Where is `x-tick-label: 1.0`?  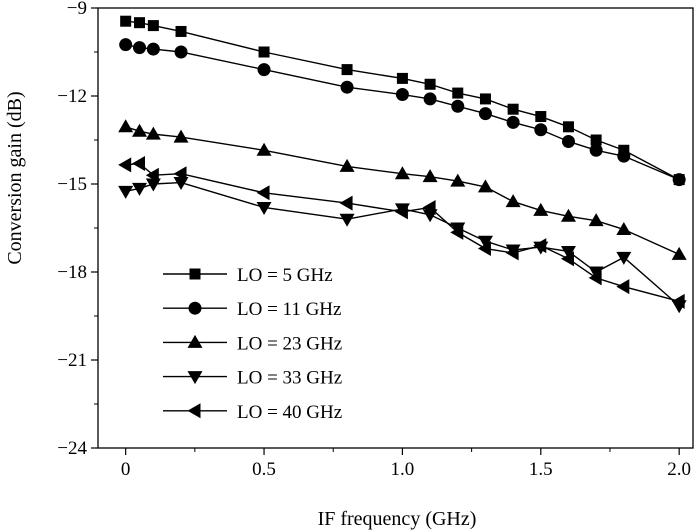
x-tick-label: 1.0 is located at coordinates (403, 469).